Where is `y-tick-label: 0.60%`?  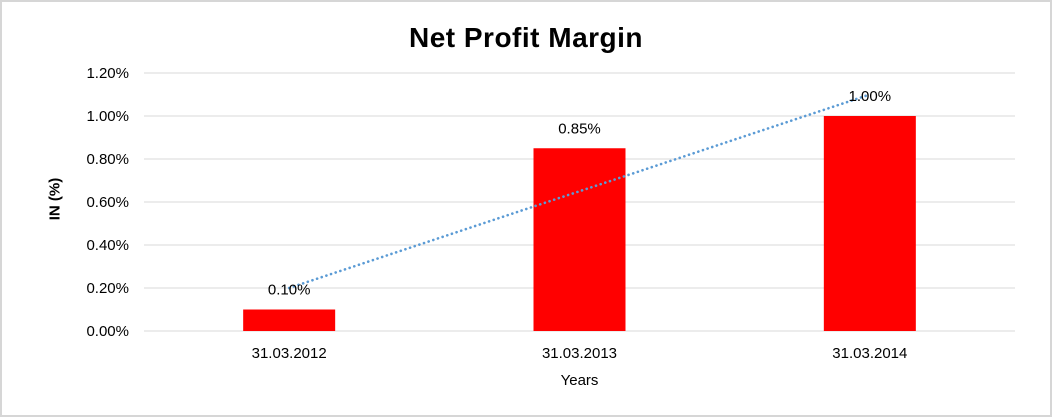 y-tick-label: 0.60% is located at coordinates (107, 202).